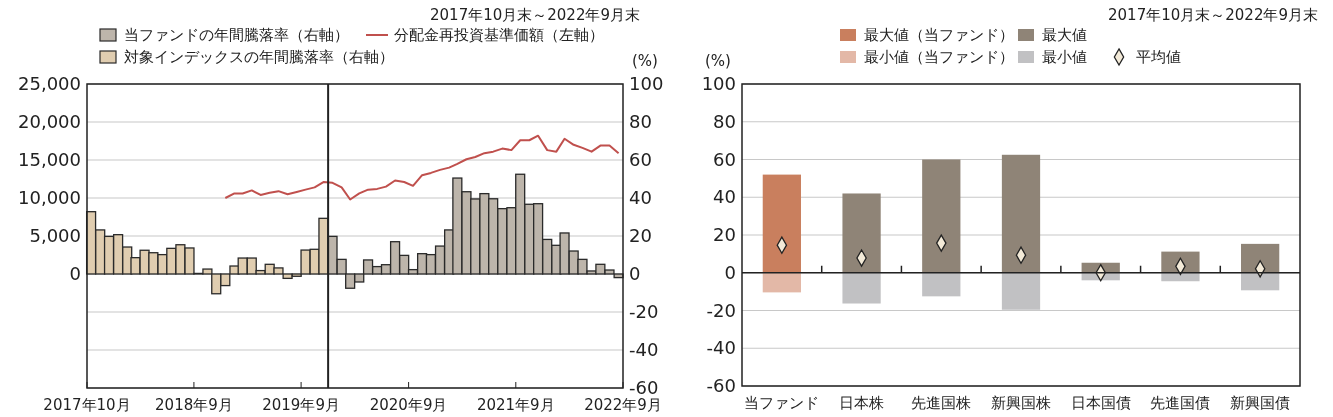  Describe the element at coordinates (87, 405) in the screenshot. I see `x-tick-label: 2017年10月` at that location.